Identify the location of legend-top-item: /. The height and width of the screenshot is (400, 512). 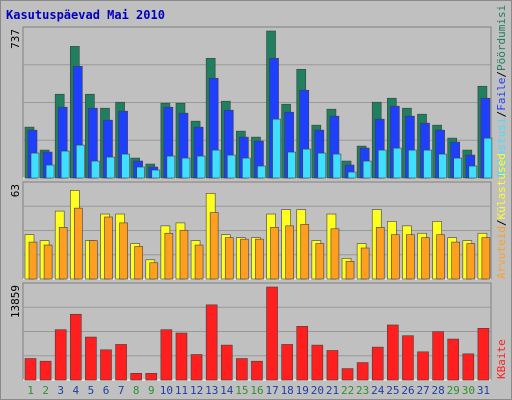
(501, 114).